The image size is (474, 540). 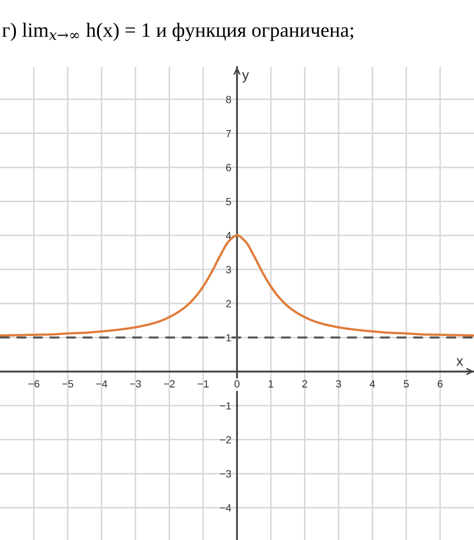 I want to click on chart-title: г) lim$_{x→∞}$ h(x) = 1 и функция ограничена;, so click(x=178, y=32).